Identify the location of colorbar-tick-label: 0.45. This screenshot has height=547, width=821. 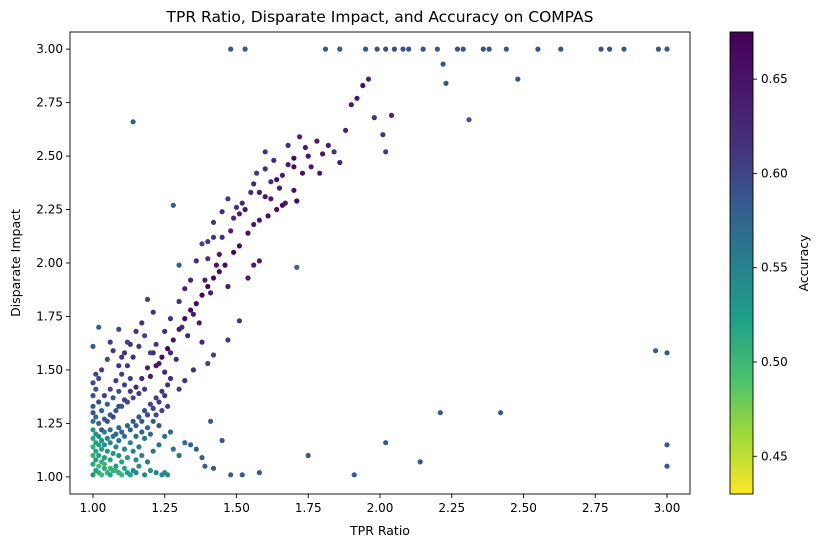
(774, 456).